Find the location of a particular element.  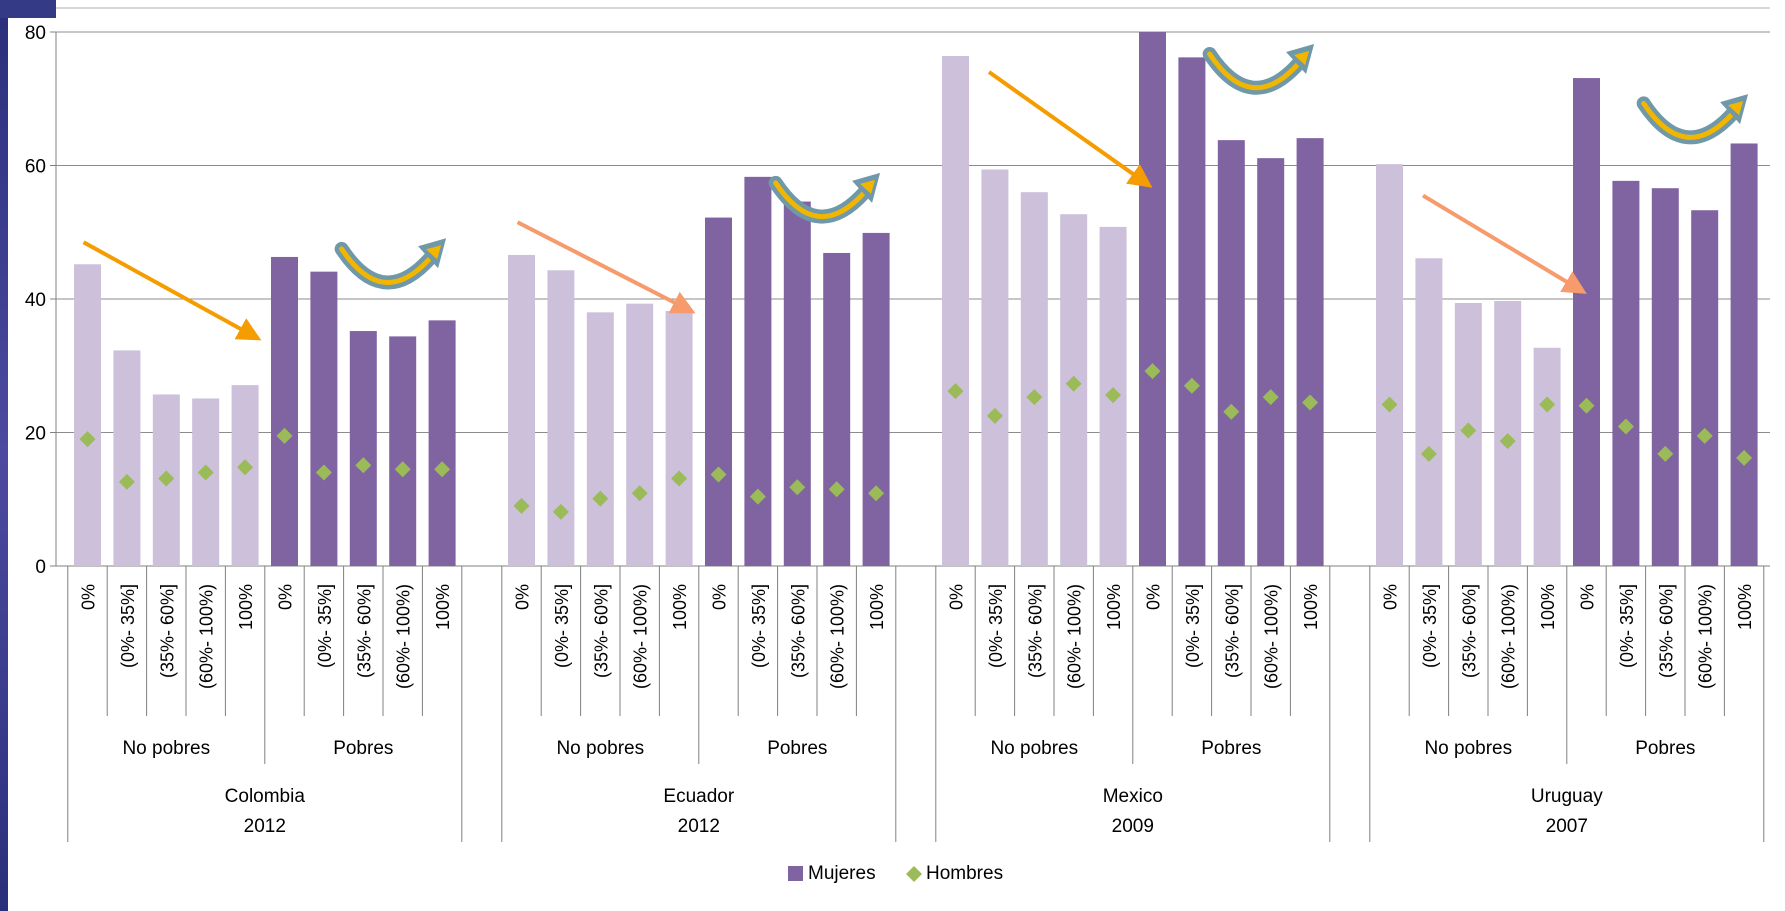

slide-left-border is located at coordinates (4, 455).